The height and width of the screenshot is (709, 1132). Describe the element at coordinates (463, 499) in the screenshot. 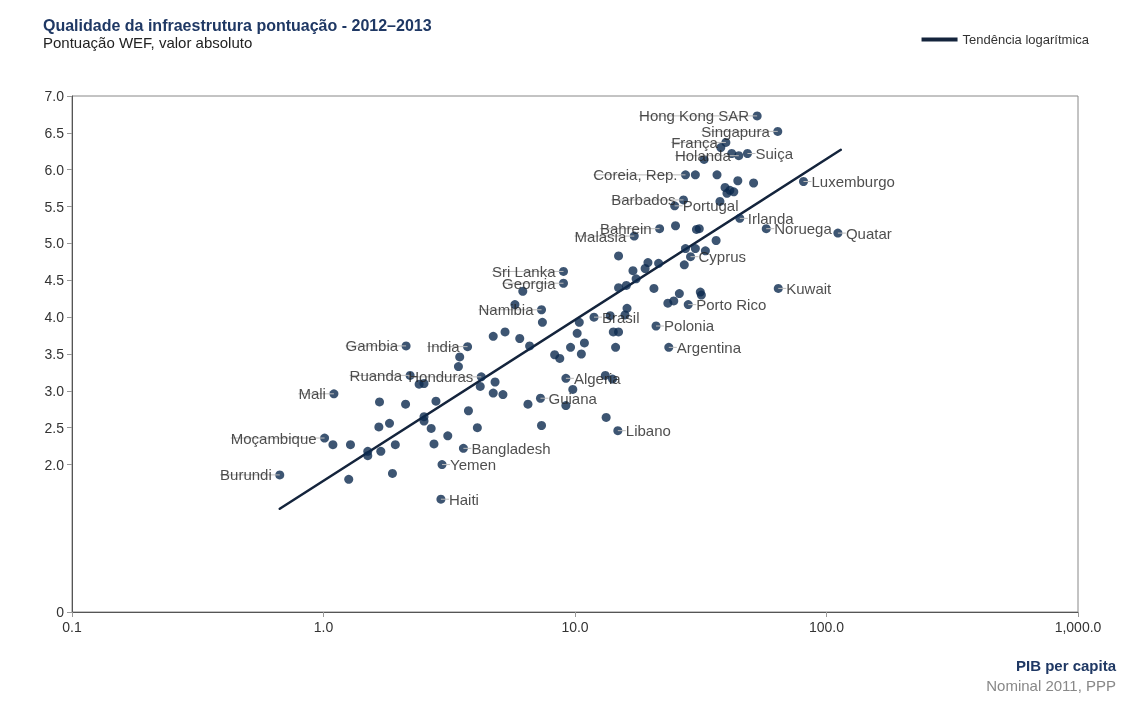

I see `annotation: Haiti` at that location.